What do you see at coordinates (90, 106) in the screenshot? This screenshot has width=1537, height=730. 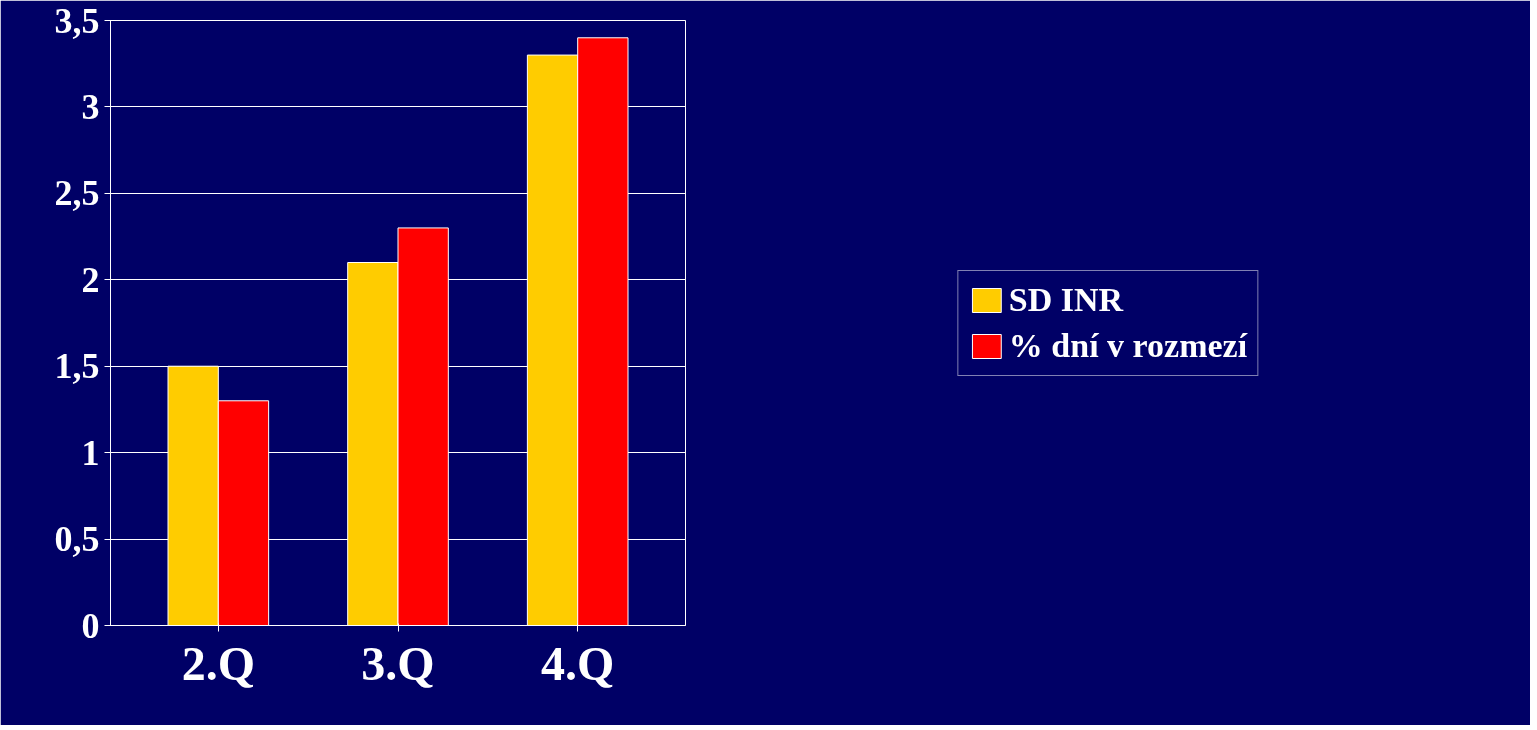 I see `y-tick-label: 3` at bounding box center [90, 106].